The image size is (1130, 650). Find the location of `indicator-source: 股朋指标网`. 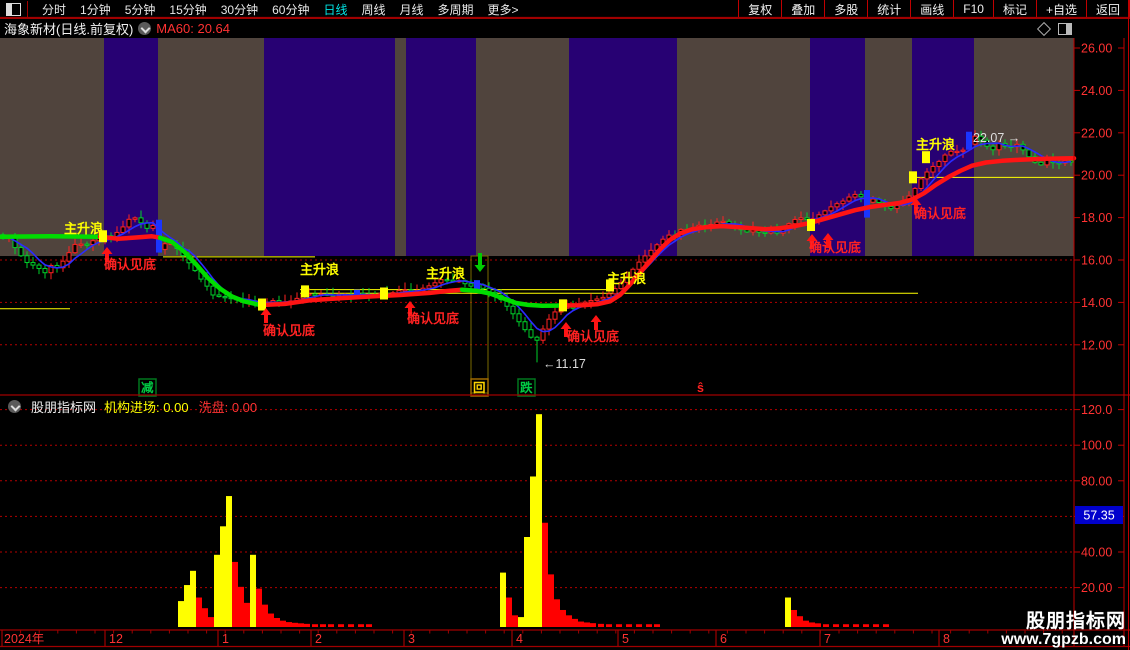

indicator-source: 股朋指标网 is located at coordinates (64, 407).